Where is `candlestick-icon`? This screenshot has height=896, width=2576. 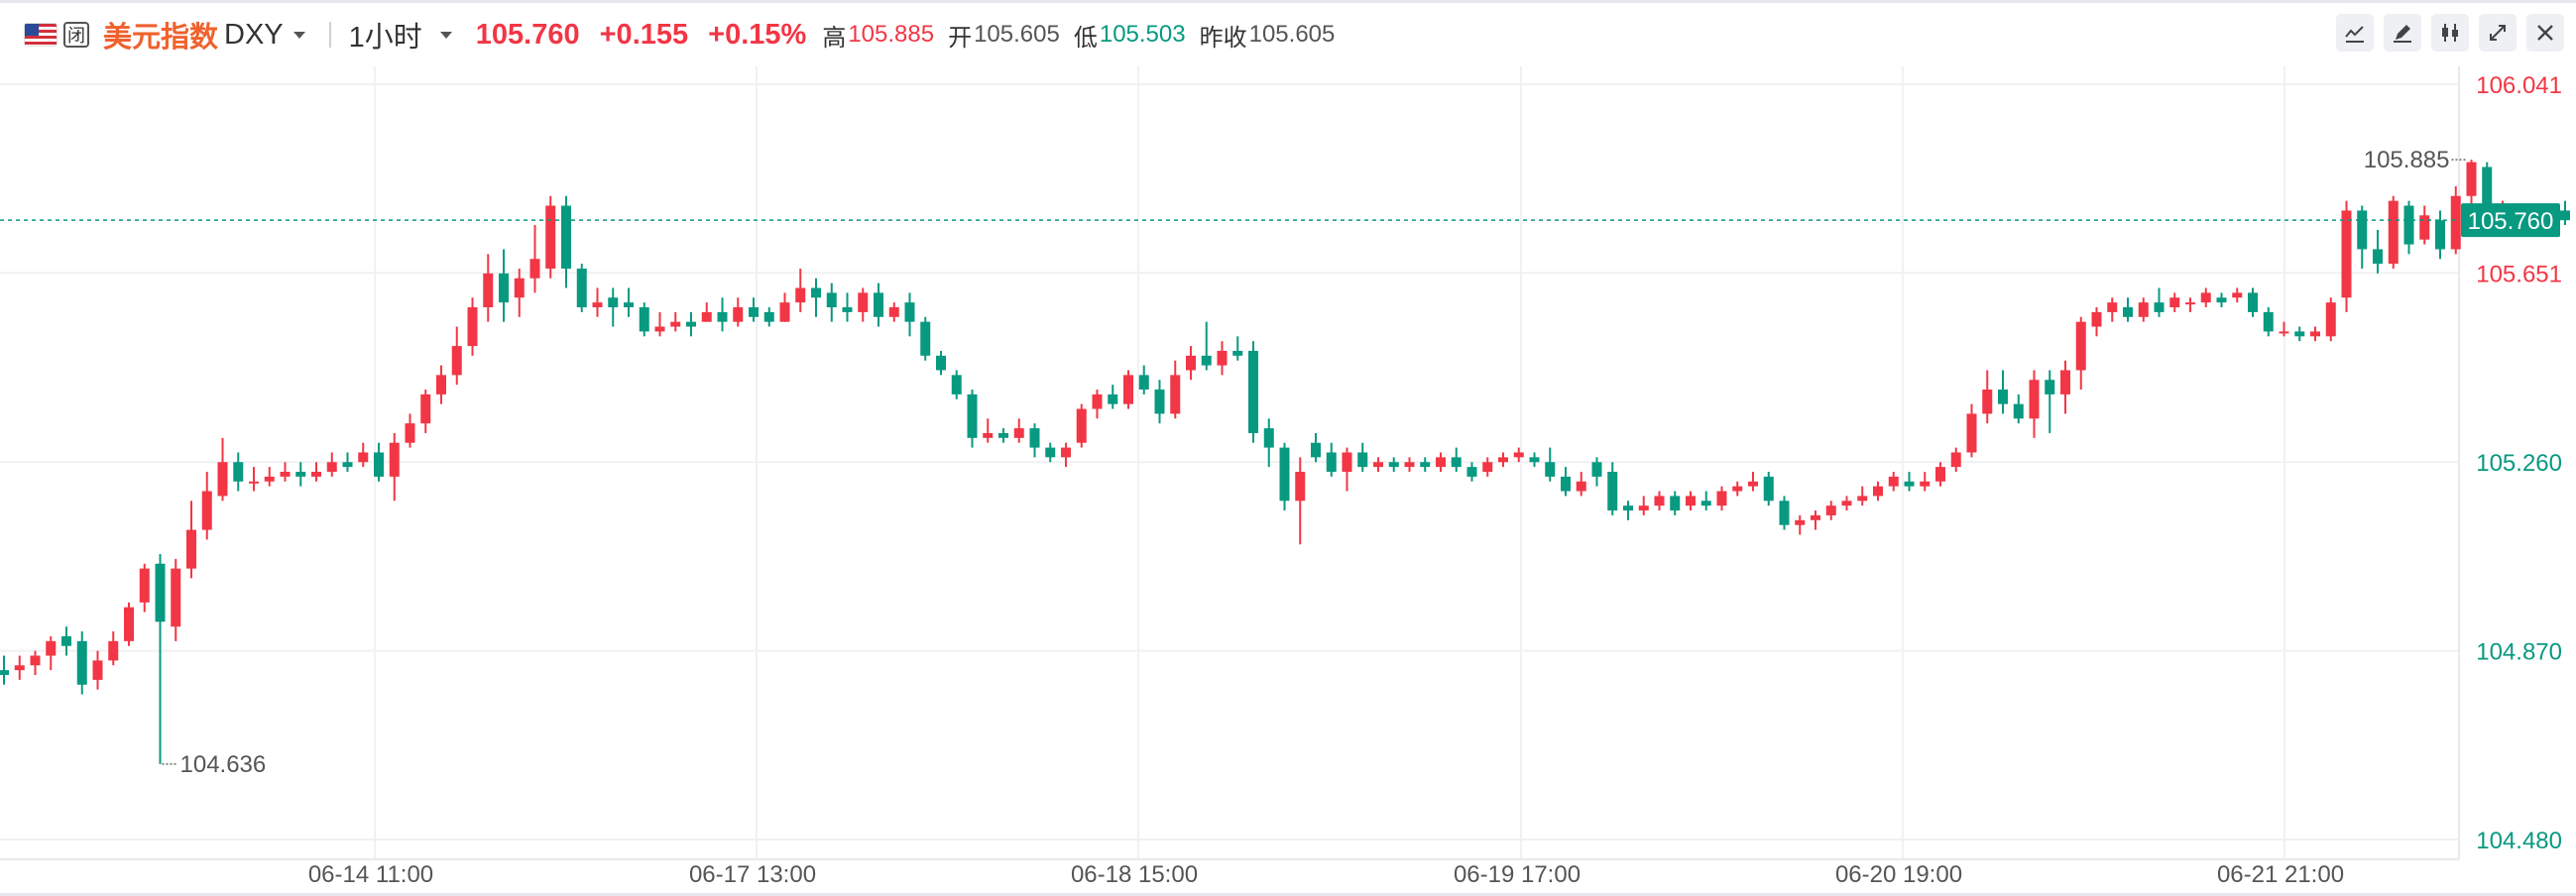 candlestick-icon is located at coordinates (2450, 33).